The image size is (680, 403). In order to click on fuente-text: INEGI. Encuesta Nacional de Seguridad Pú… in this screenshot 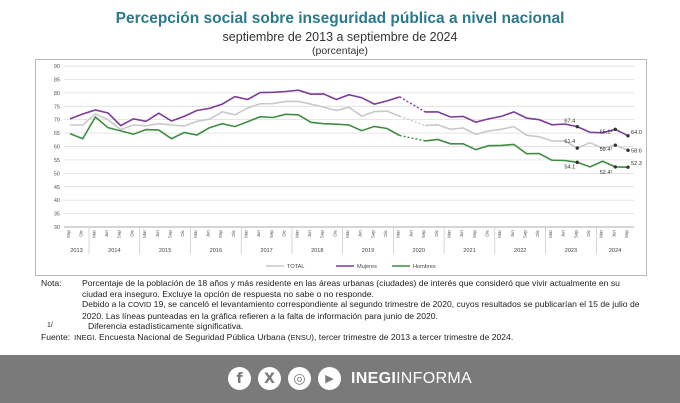, I will do `click(294, 336)`.